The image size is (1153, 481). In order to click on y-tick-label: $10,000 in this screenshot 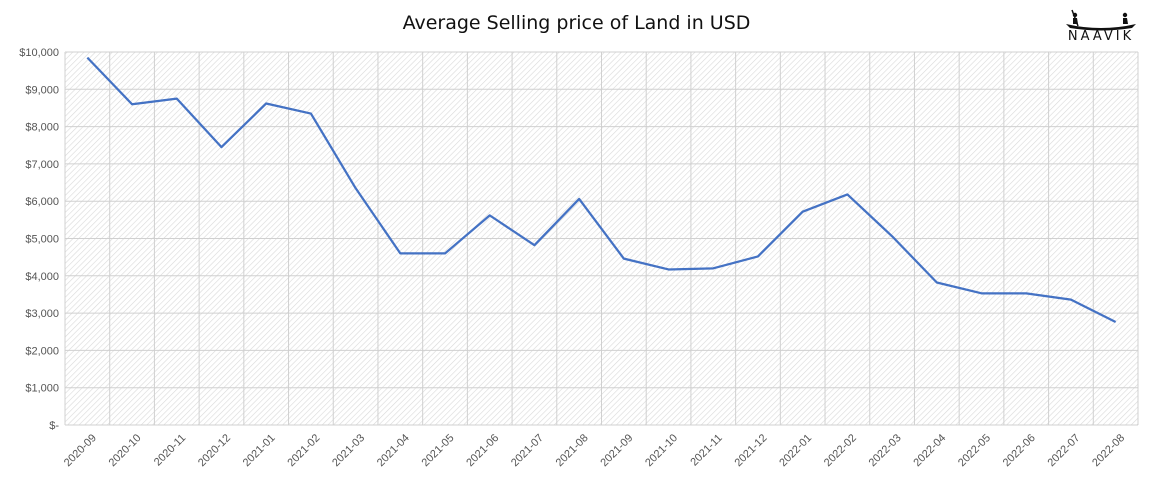, I will do `click(39, 53)`.